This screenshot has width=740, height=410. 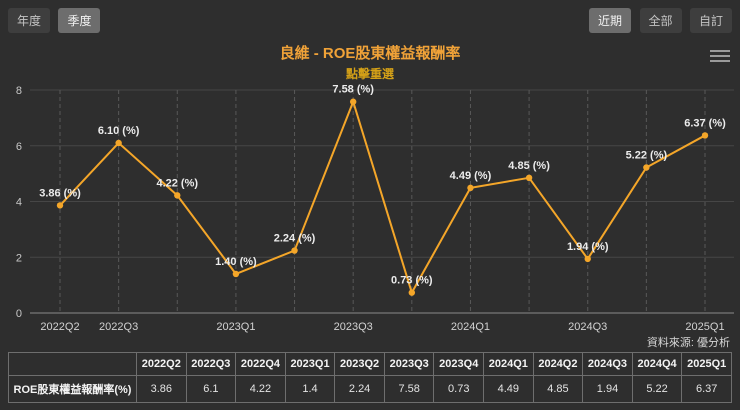 I want to click on data-point-label: 0.73 (%), so click(x=412, y=281).